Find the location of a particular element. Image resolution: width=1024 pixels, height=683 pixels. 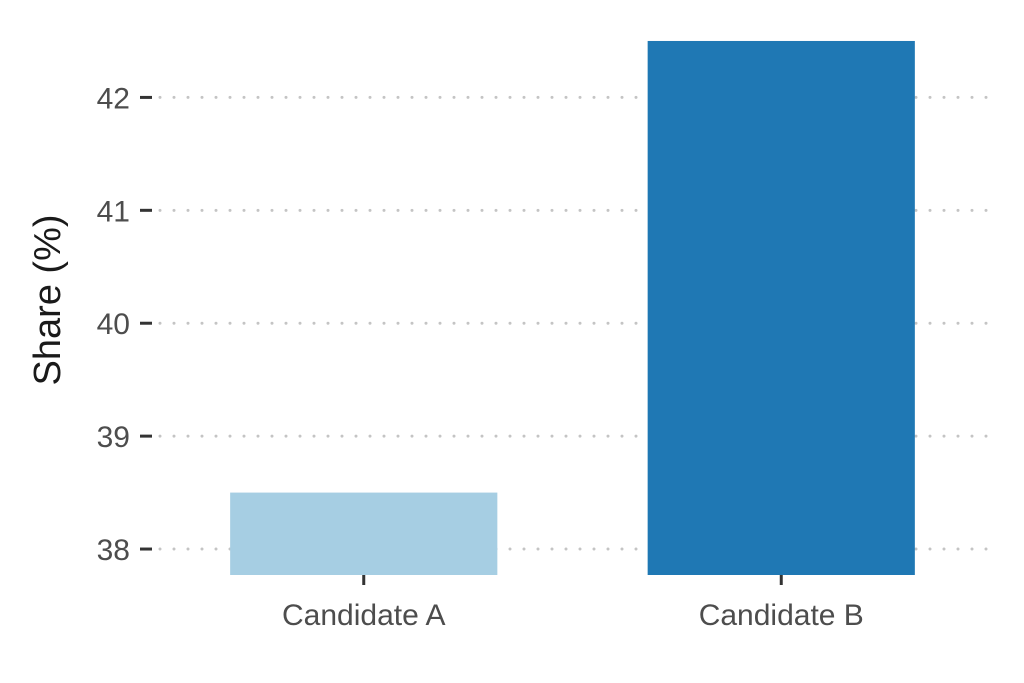

x-axis: Candidate A Candidate B is located at coordinates (573, 603).